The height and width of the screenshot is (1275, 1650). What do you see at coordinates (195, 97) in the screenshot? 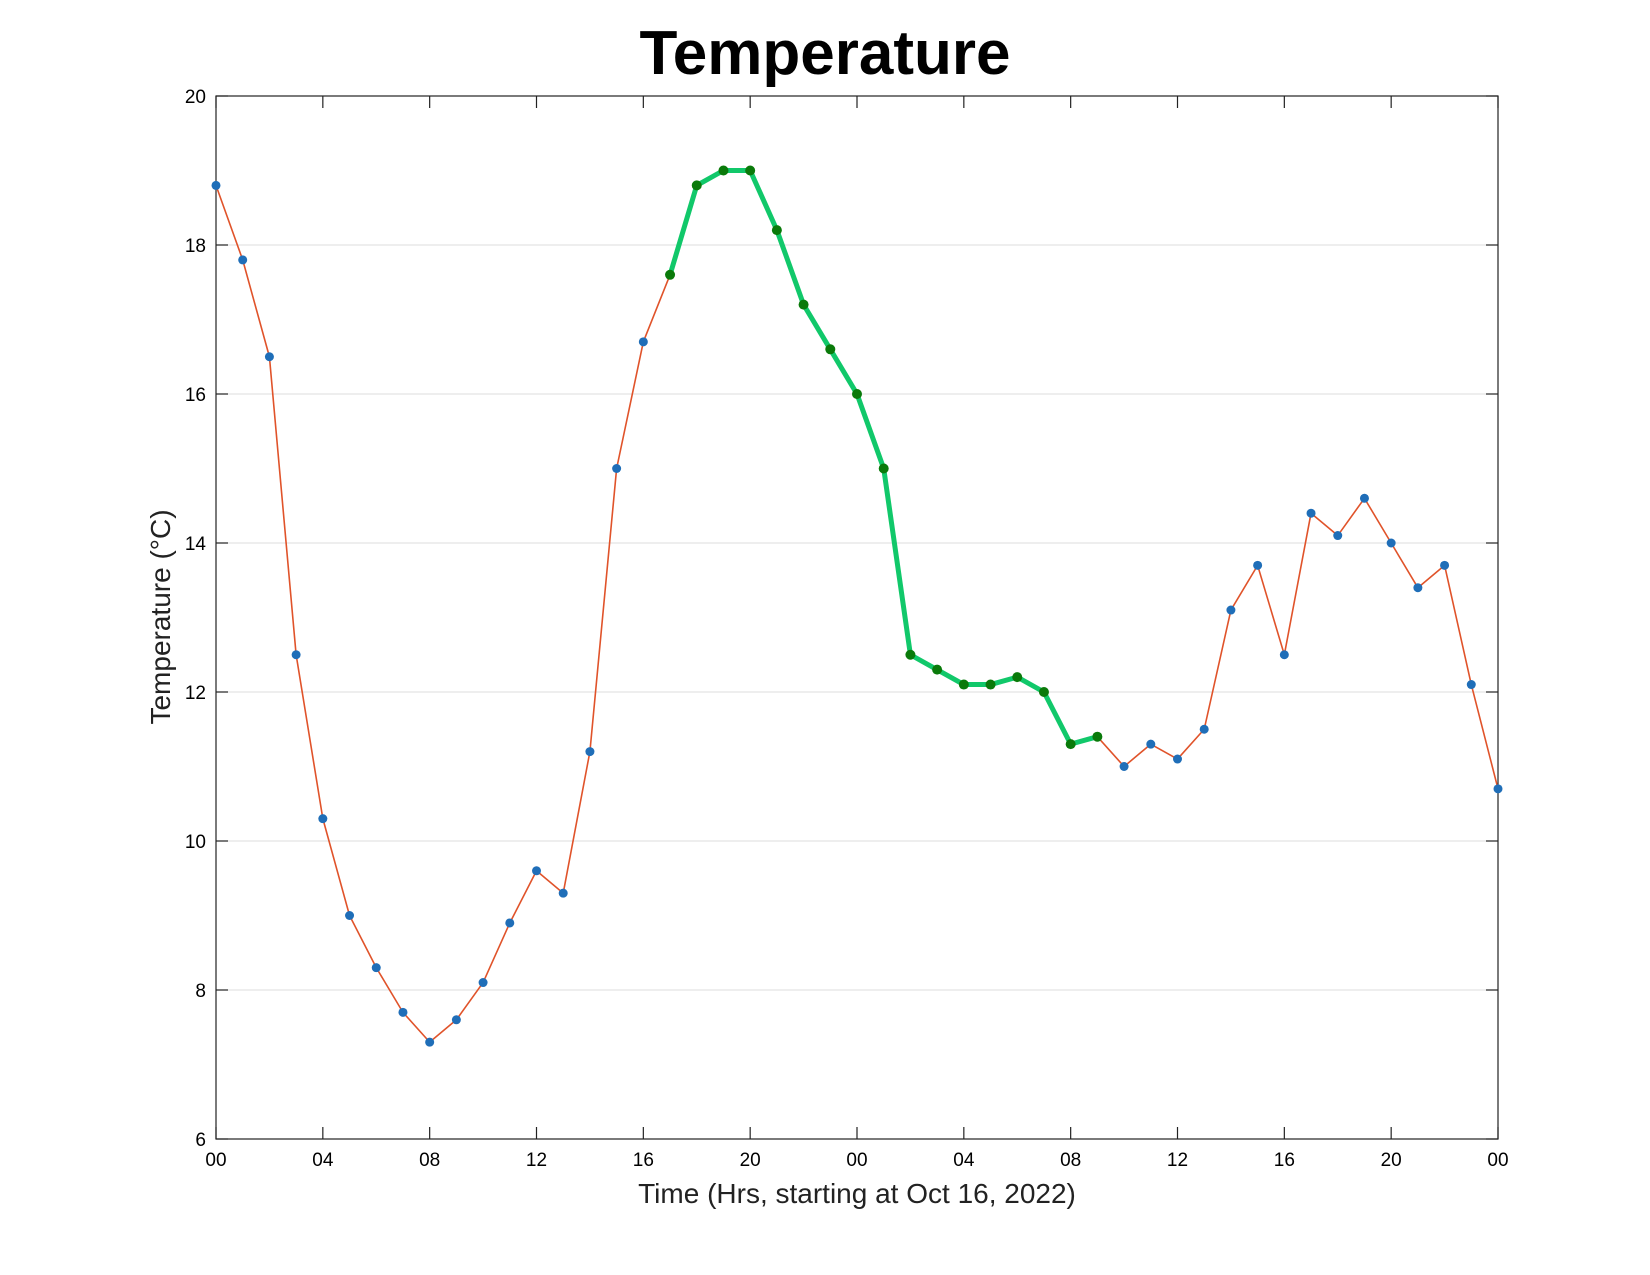
I see `y-tick-label: 20` at bounding box center [195, 97].